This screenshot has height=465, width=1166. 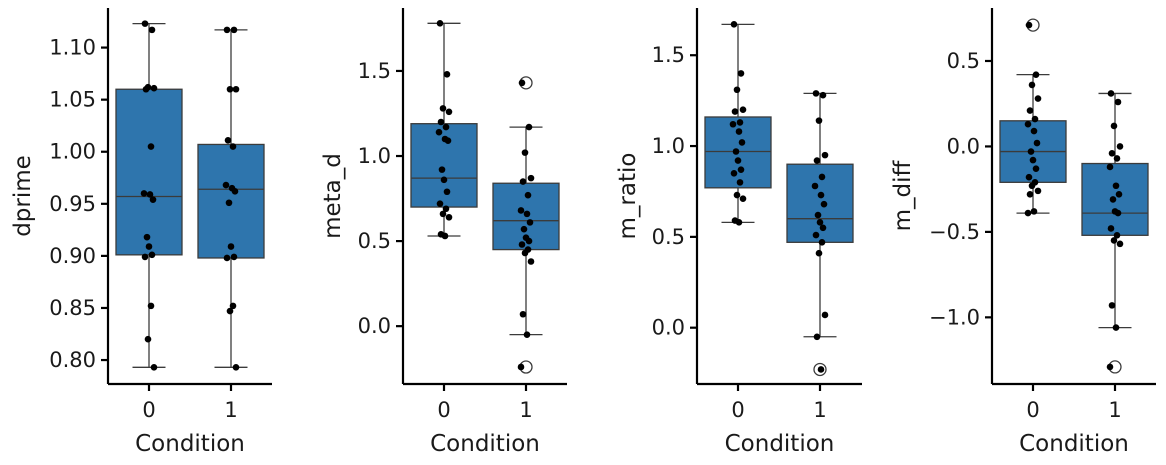 What do you see at coordinates (628, 196) in the screenshot?
I see `y-axis-label: m_ratio` at bounding box center [628, 196].